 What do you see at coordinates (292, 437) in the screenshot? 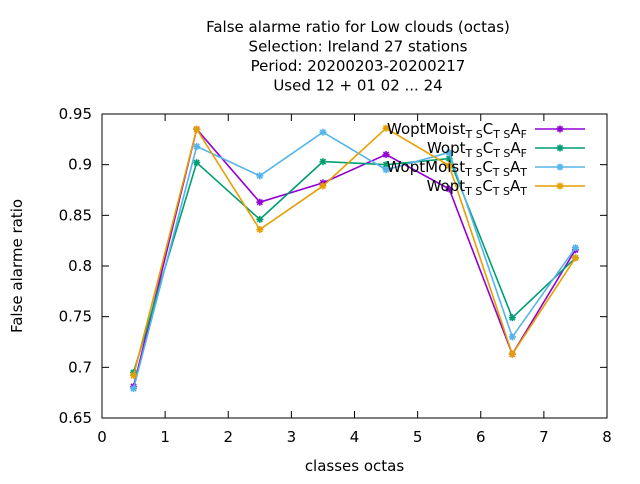
I see `x-tick-label: 3` at bounding box center [292, 437].